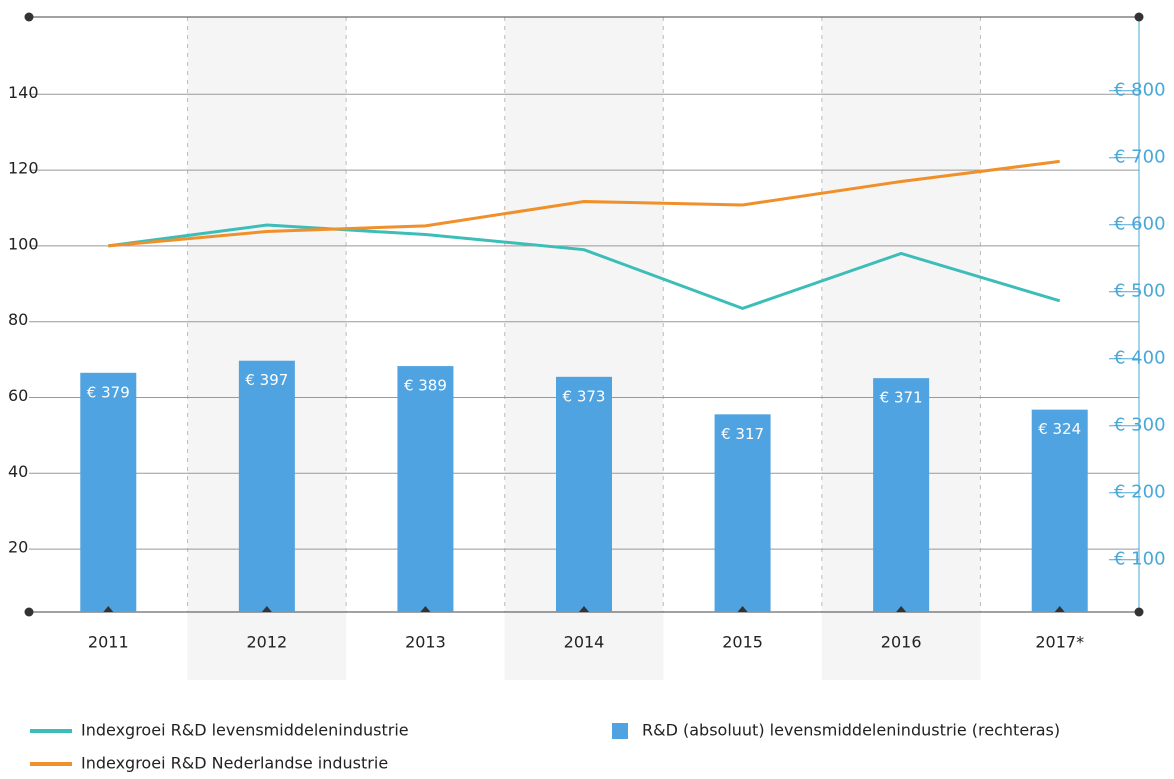 The width and height of the screenshot is (1174, 779). What do you see at coordinates (901, 642) in the screenshot?
I see `x-tick-label: 2016` at bounding box center [901, 642].